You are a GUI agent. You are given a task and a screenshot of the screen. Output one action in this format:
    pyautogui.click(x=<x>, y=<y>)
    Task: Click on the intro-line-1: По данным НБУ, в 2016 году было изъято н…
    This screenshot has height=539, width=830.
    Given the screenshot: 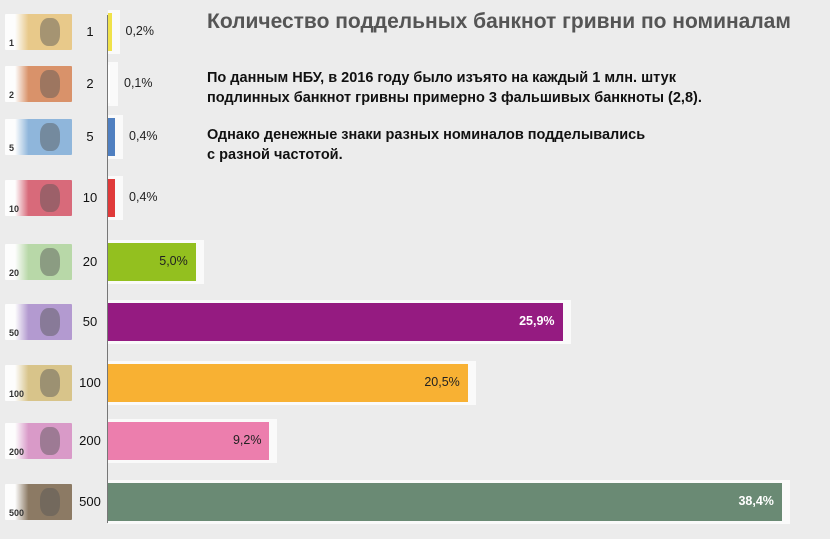 What is the action you would take?
    pyautogui.click(x=441, y=78)
    